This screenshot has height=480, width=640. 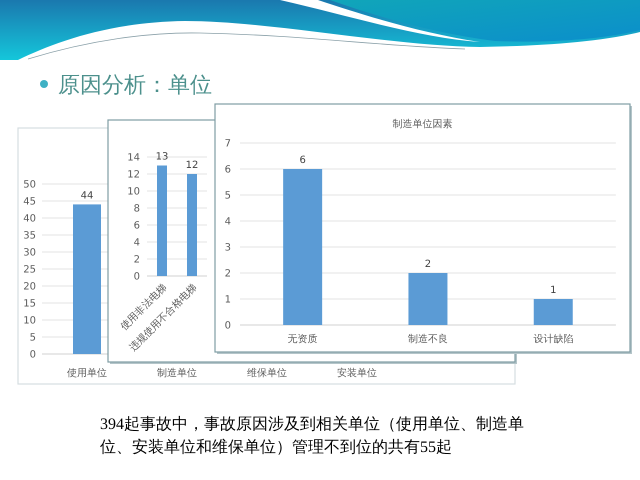 I want to click on y-tick-label: 30, so click(x=29, y=253).